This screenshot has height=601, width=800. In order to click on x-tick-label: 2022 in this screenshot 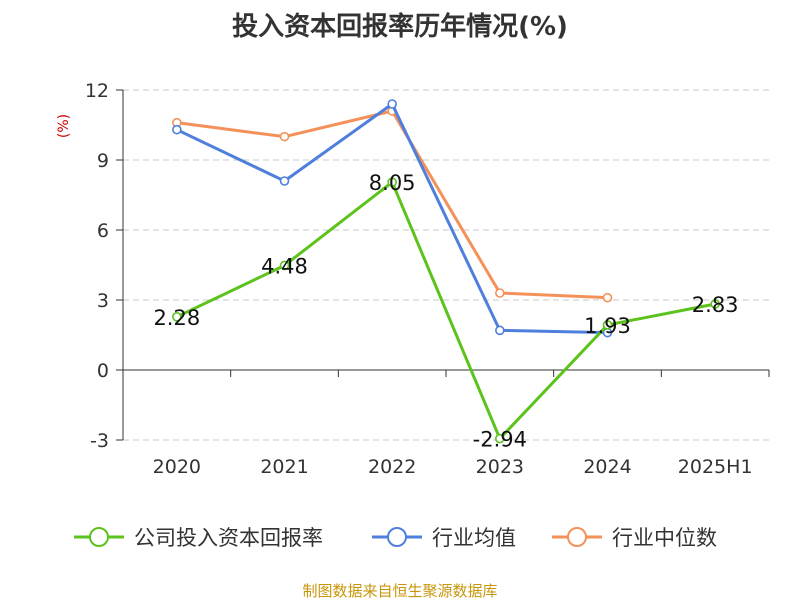, I will do `click(392, 467)`.